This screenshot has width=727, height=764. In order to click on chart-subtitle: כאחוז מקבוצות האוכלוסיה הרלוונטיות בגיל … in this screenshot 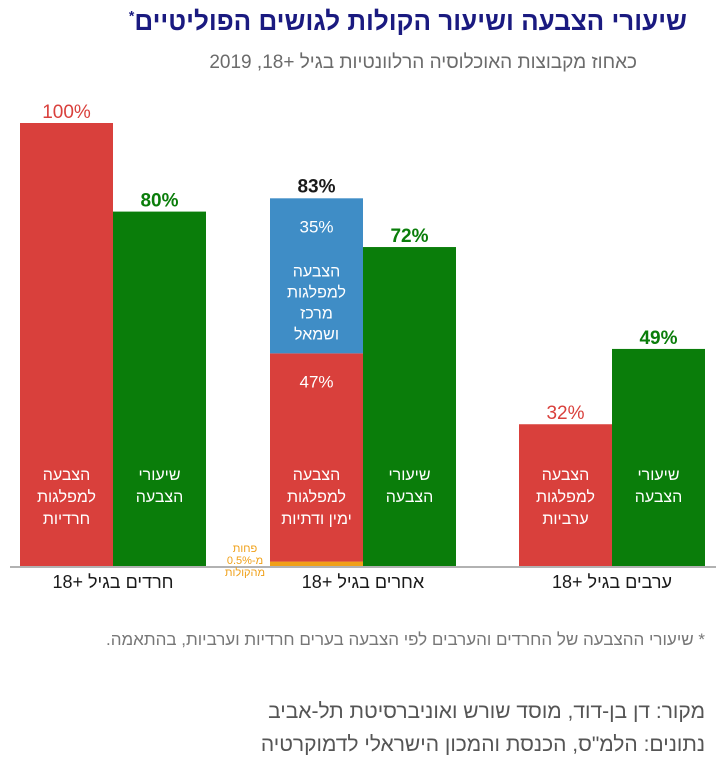, I will do `click(423, 62)`.